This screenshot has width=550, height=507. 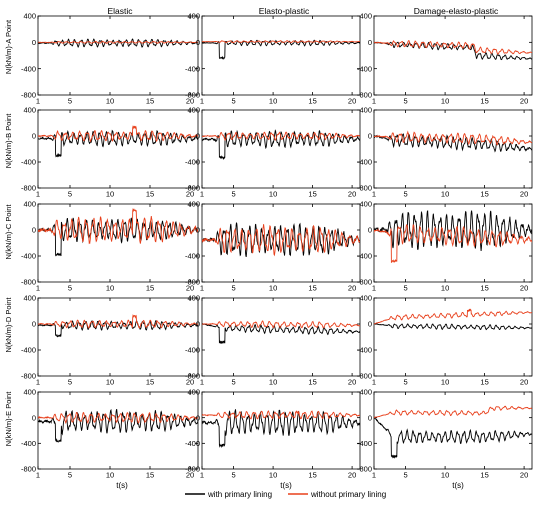 What do you see at coordinates (456, 11) in the screenshot?
I see `column-title-damage-elasto-plastic: Damage-elasto-plastic` at bounding box center [456, 11].